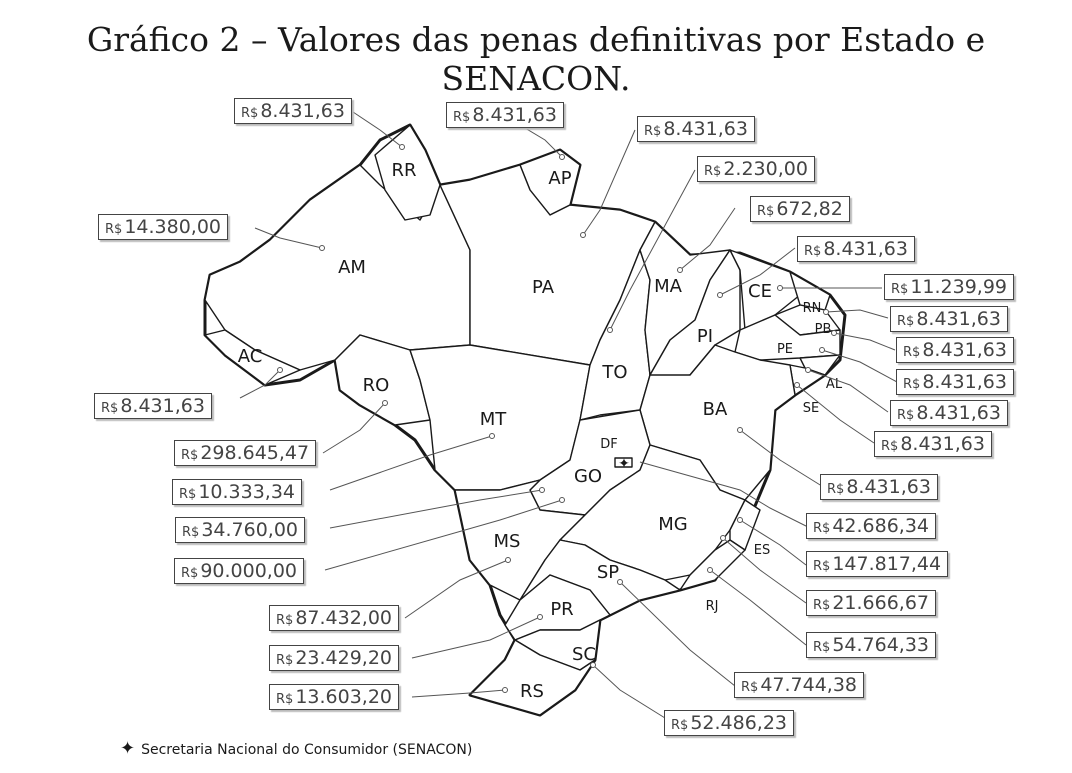  Describe the element at coordinates (163, 227) in the screenshot. I see `value-label-am: R$ 14.380,00` at that location.